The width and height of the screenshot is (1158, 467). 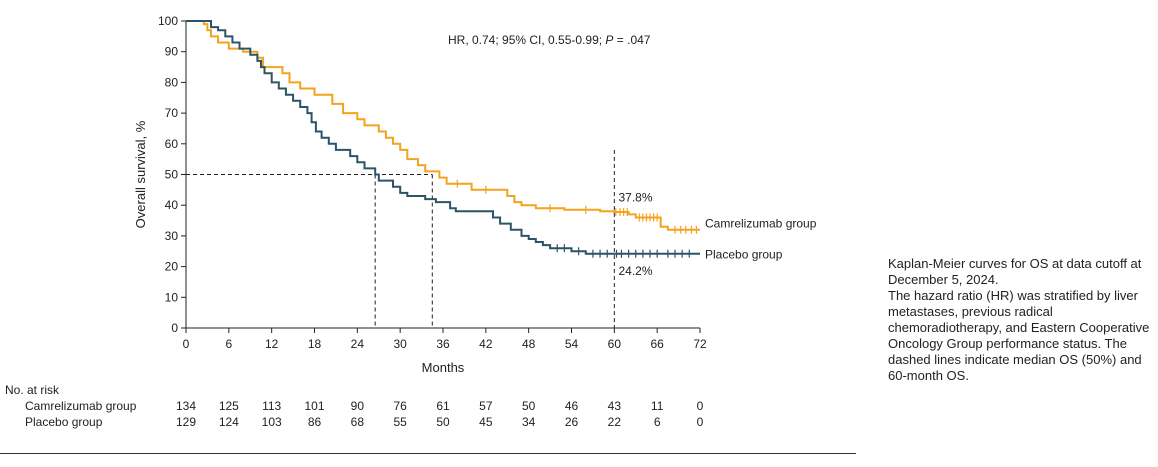 What do you see at coordinates (172, 297) in the screenshot?
I see `y-tick-label: 10` at bounding box center [172, 297].